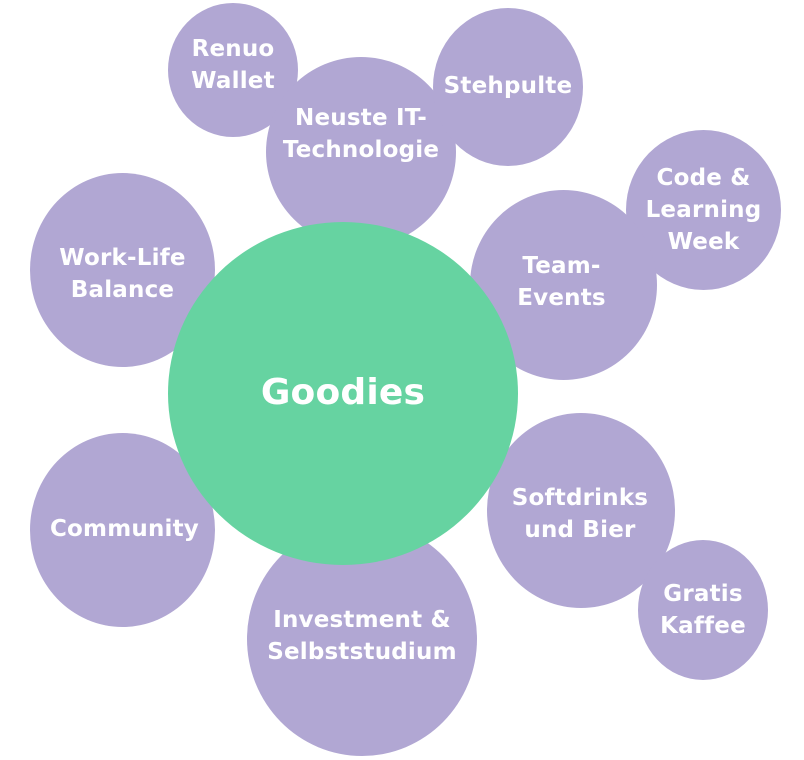 Image resolution: width=804 pixels, height=760 pixels. I want to click on center-label: Goodies, so click(343, 392).